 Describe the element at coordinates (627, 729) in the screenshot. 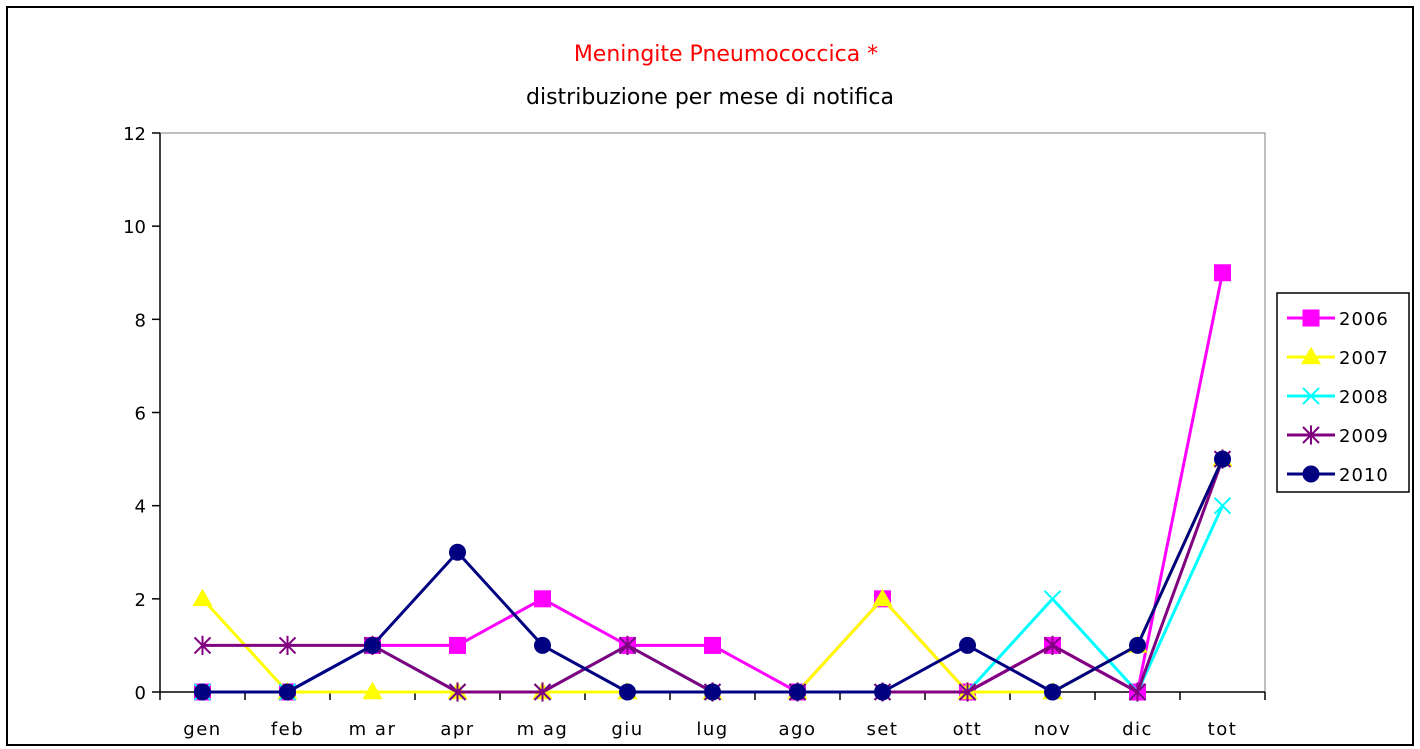

I see `x-tick-label: giu` at that location.